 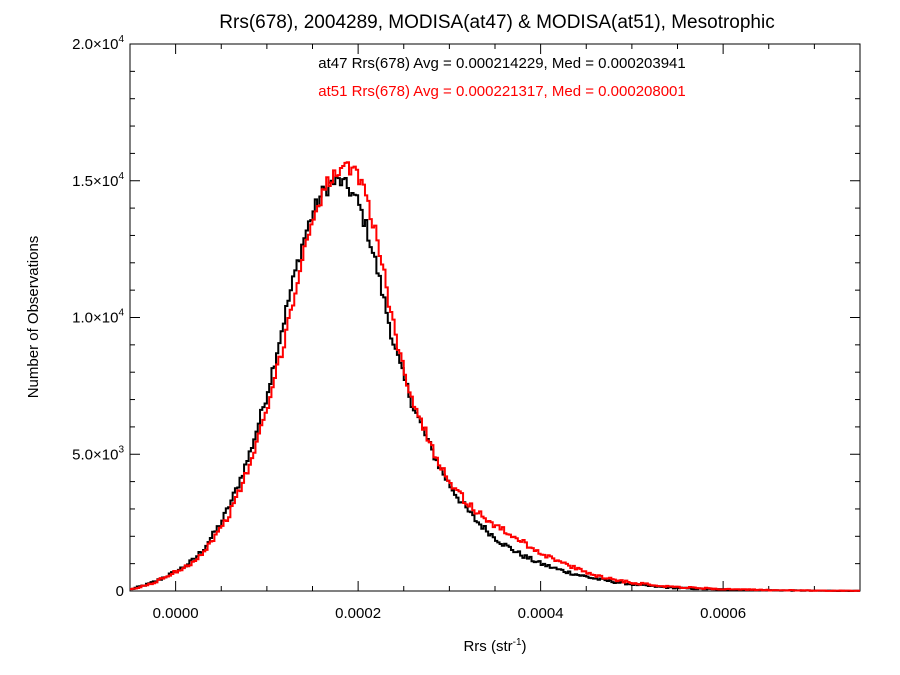 I want to click on x-tick-label: 0.0002, so click(x=358, y=613).